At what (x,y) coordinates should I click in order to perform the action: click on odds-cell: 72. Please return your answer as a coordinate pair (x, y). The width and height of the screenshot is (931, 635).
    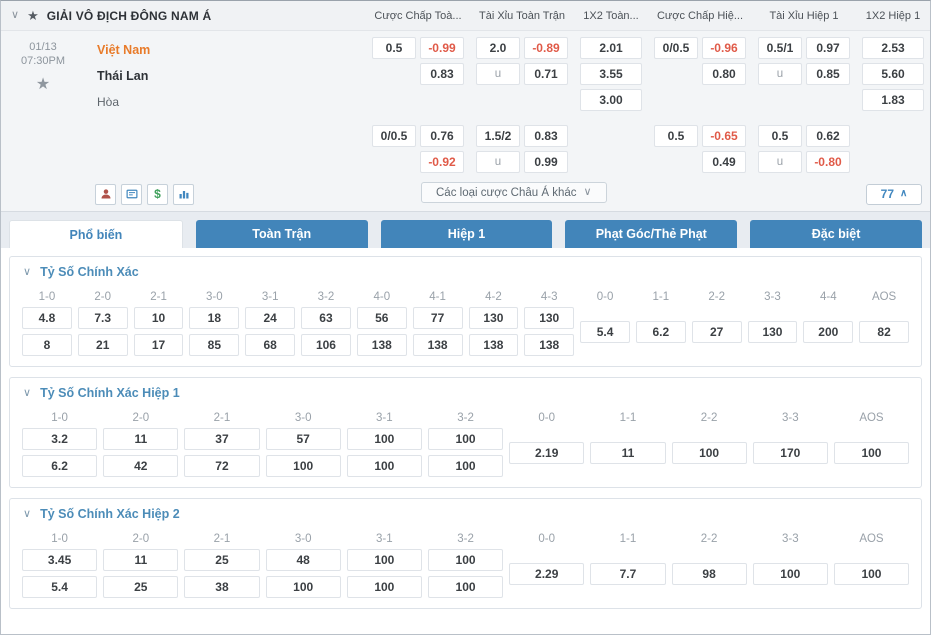
    Looking at the image, I should click on (222, 466).